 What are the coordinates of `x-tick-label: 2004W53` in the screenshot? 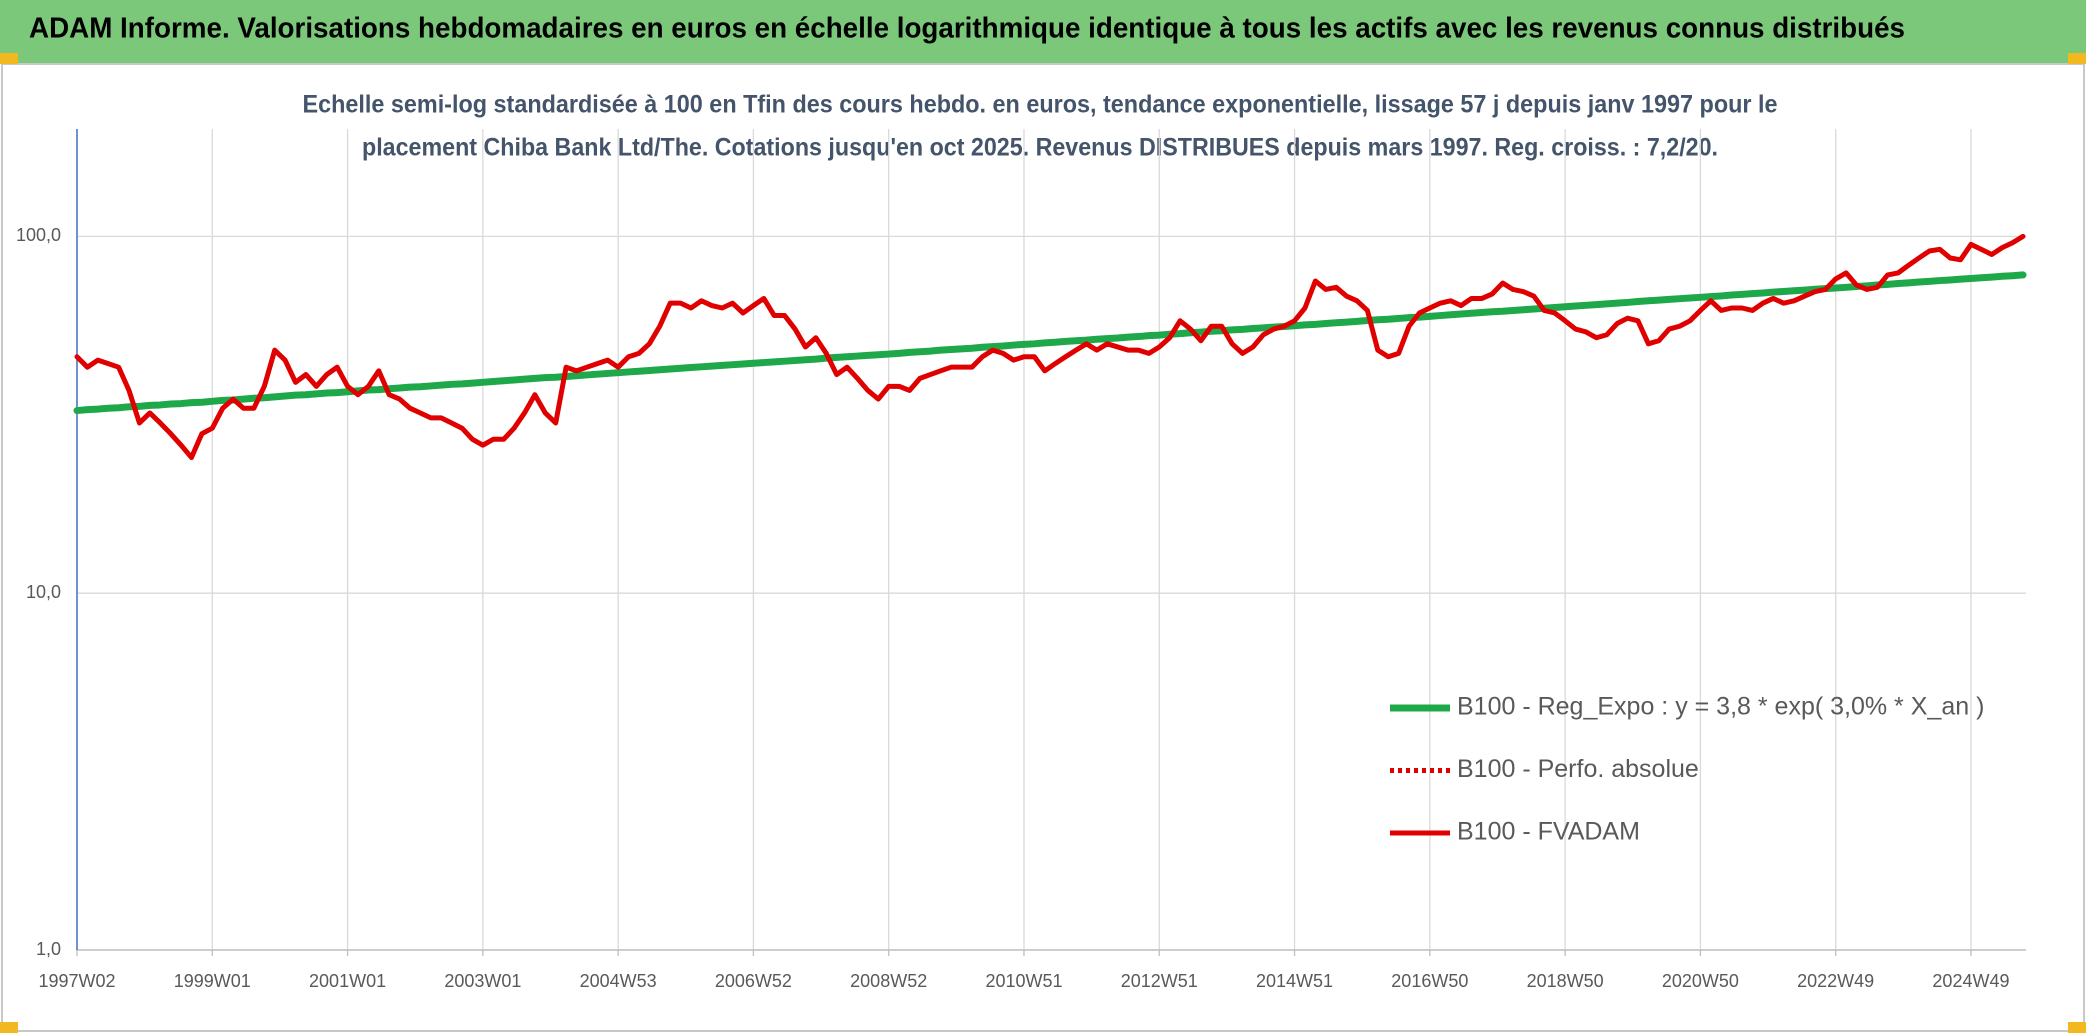 It's located at (618, 981).